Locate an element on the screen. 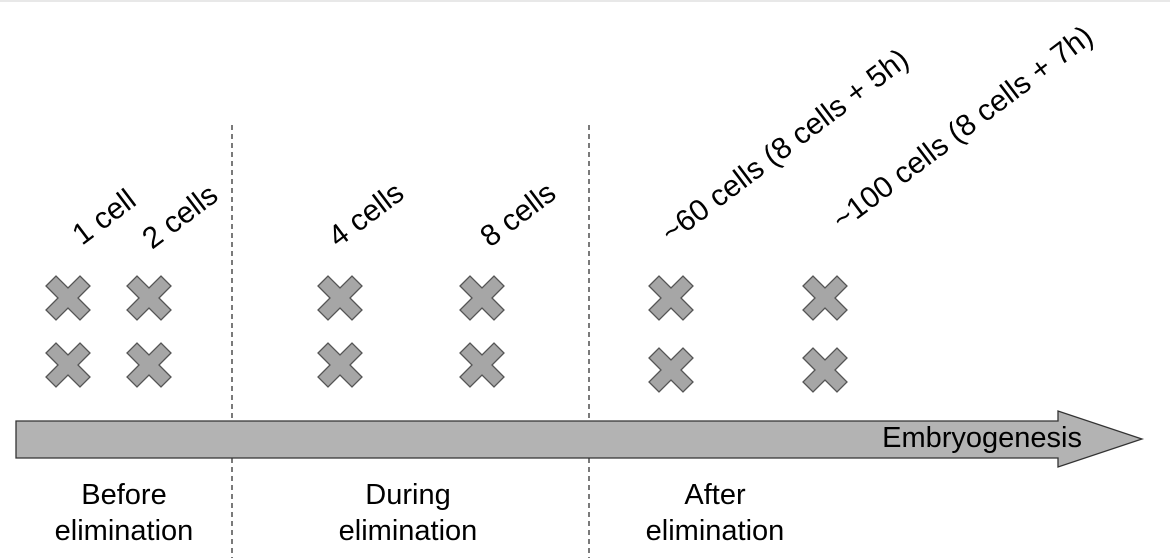 Image resolution: width=1170 pixels, height=558 pixels. stage-label-before-line1: Before is located at coordinates (123, 495).